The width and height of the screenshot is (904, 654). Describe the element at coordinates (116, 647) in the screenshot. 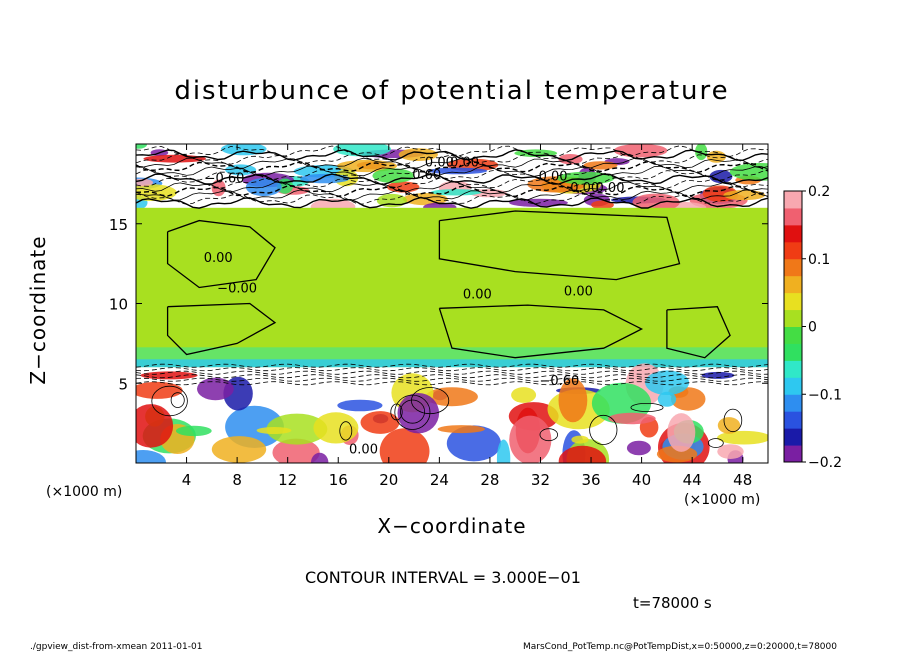

I see `footer-left: ./gpview_dist-from-xmean 2011-01-01` at that location.